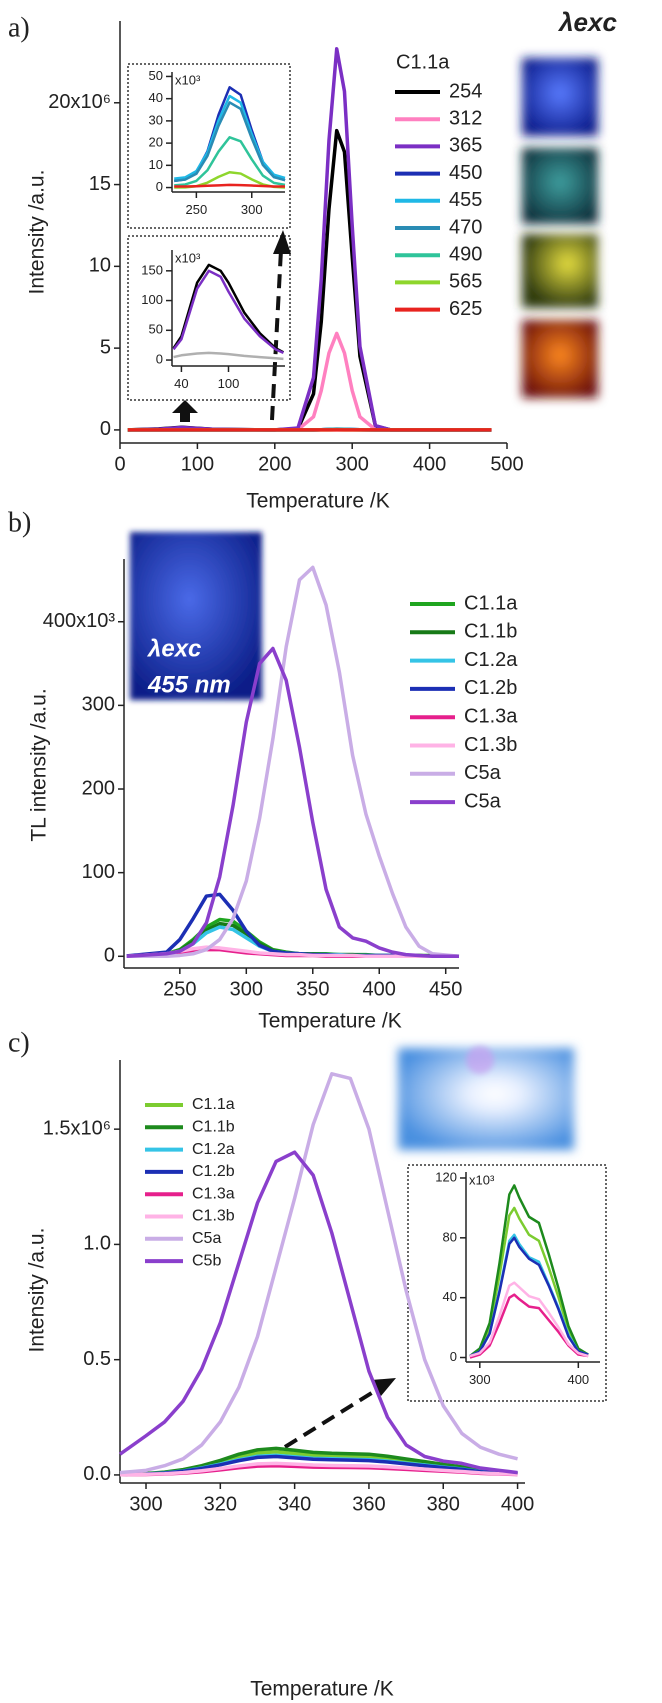 This screenshot has width=662, height=1703. I want to click on panel-label: a), so click(19, 27).